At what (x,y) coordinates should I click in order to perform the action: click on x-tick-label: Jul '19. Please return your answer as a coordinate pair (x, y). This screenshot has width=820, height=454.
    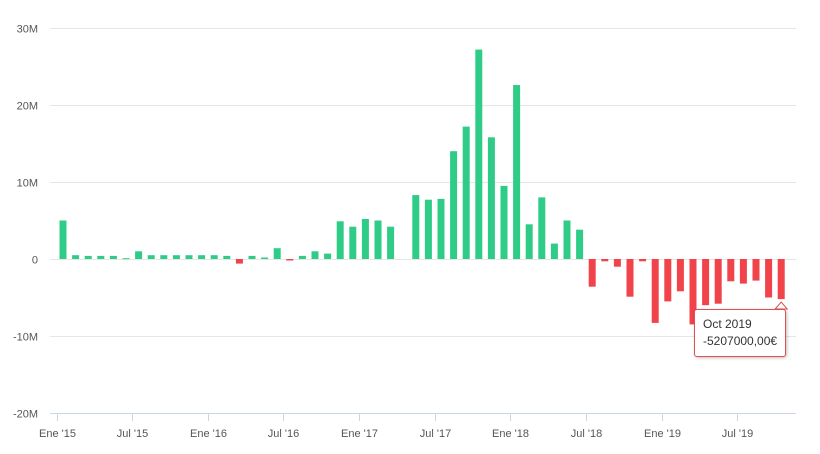
    Looking at the image, I should click on (737, 434).